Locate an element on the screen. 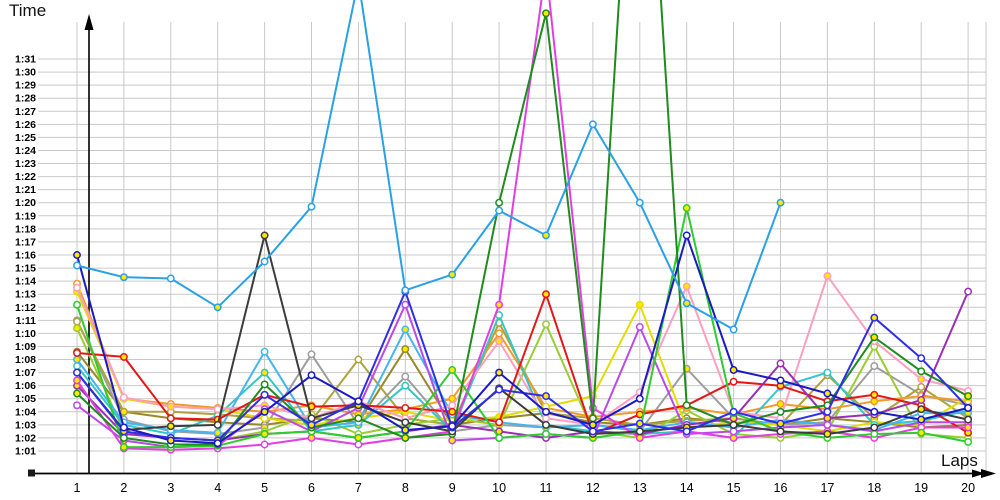  x-tick-label: 14 is located at coordinates (687, 488).